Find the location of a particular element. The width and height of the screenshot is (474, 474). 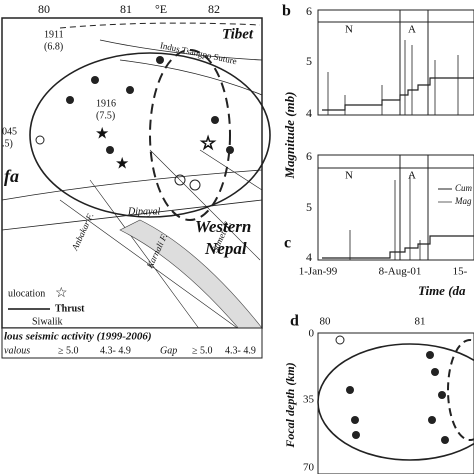

quake-year: 1911 is located at coordinates (54, 34).